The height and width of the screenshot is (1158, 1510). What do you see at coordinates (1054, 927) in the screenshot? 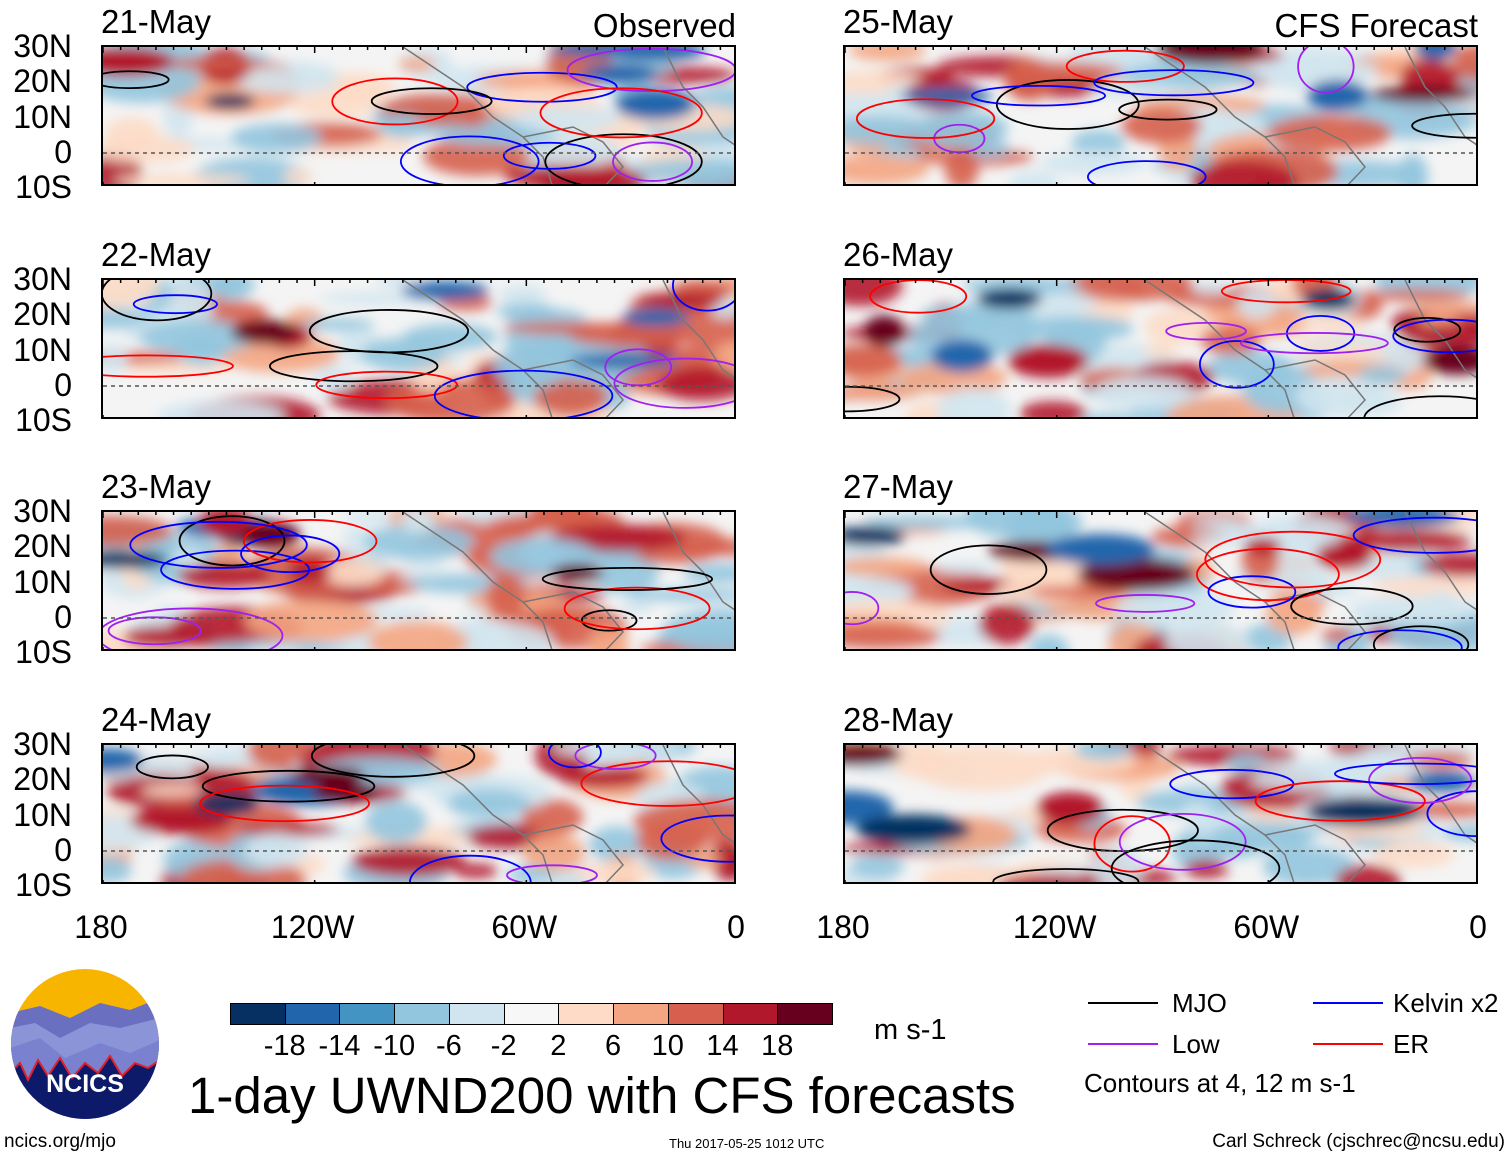
I see `longitude-label: 120W` at bounding box center [1054, 927].